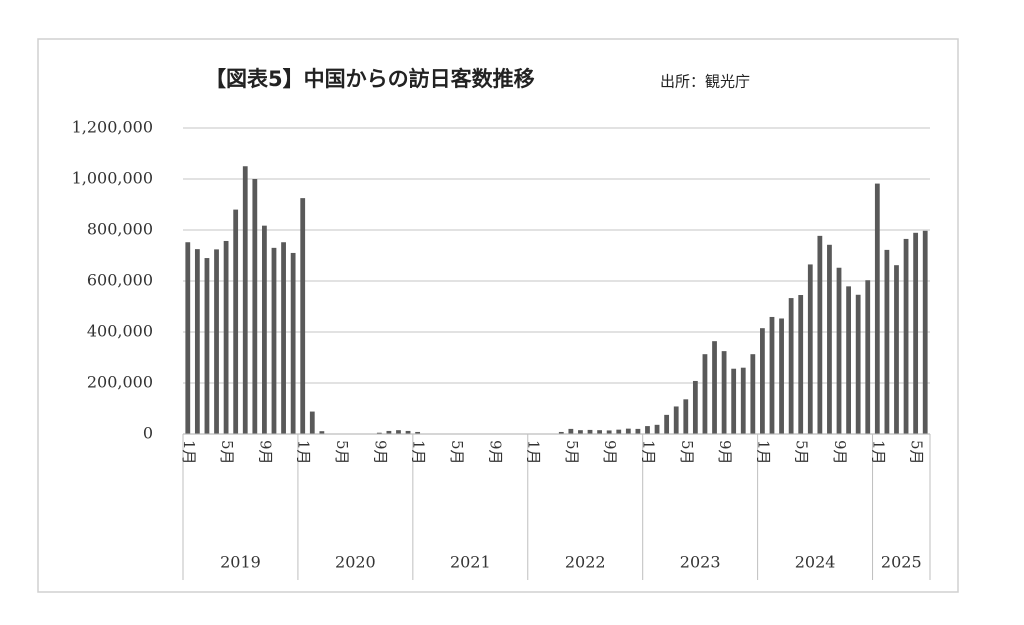 Image resolution: width=1024 pixels, height=625 pixels. What do you see at coordinates (120, 382) in the screenshot?
I see `y-tick-label: 200,000` at bounding box center [120, 382].